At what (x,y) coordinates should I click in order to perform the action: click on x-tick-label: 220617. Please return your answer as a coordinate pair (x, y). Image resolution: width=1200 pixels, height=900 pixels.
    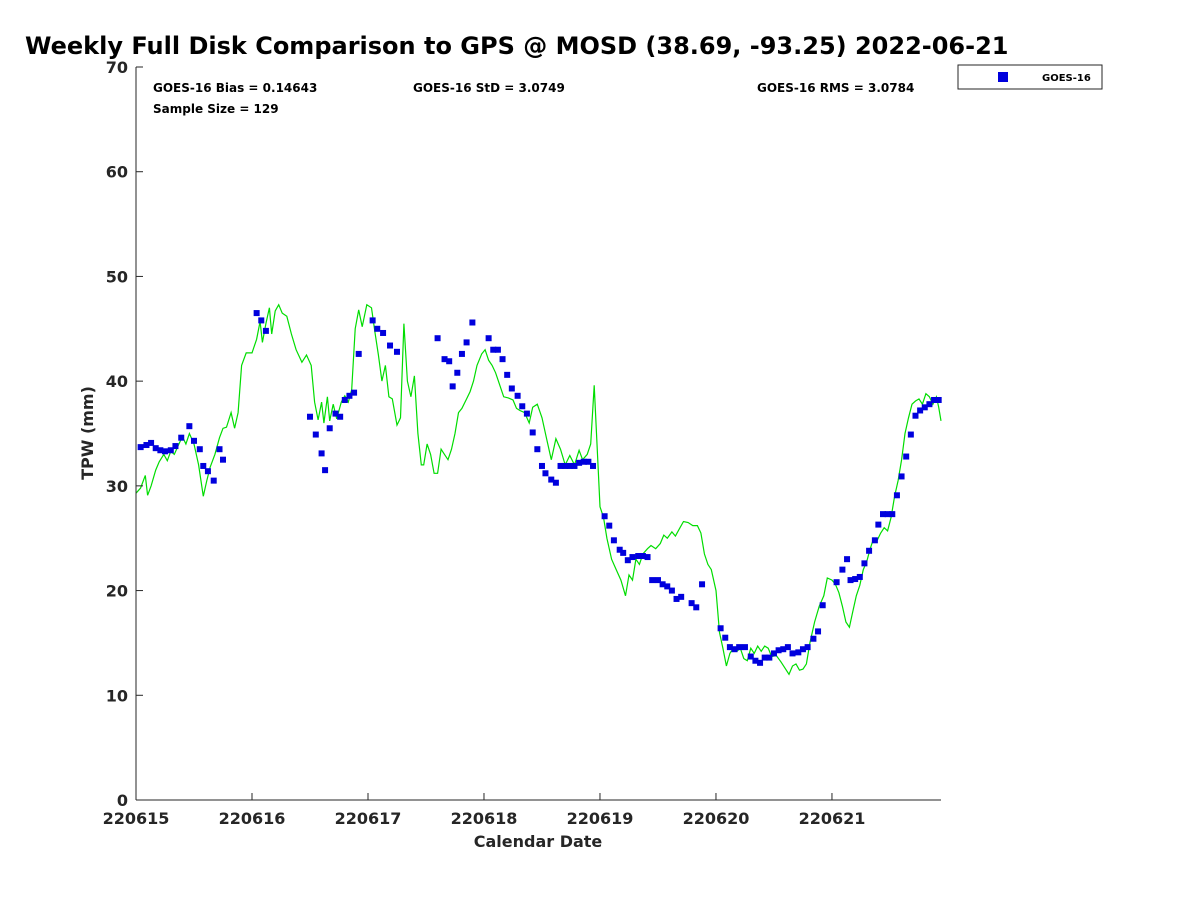
    Looking at the image, I should click on (368, 818).